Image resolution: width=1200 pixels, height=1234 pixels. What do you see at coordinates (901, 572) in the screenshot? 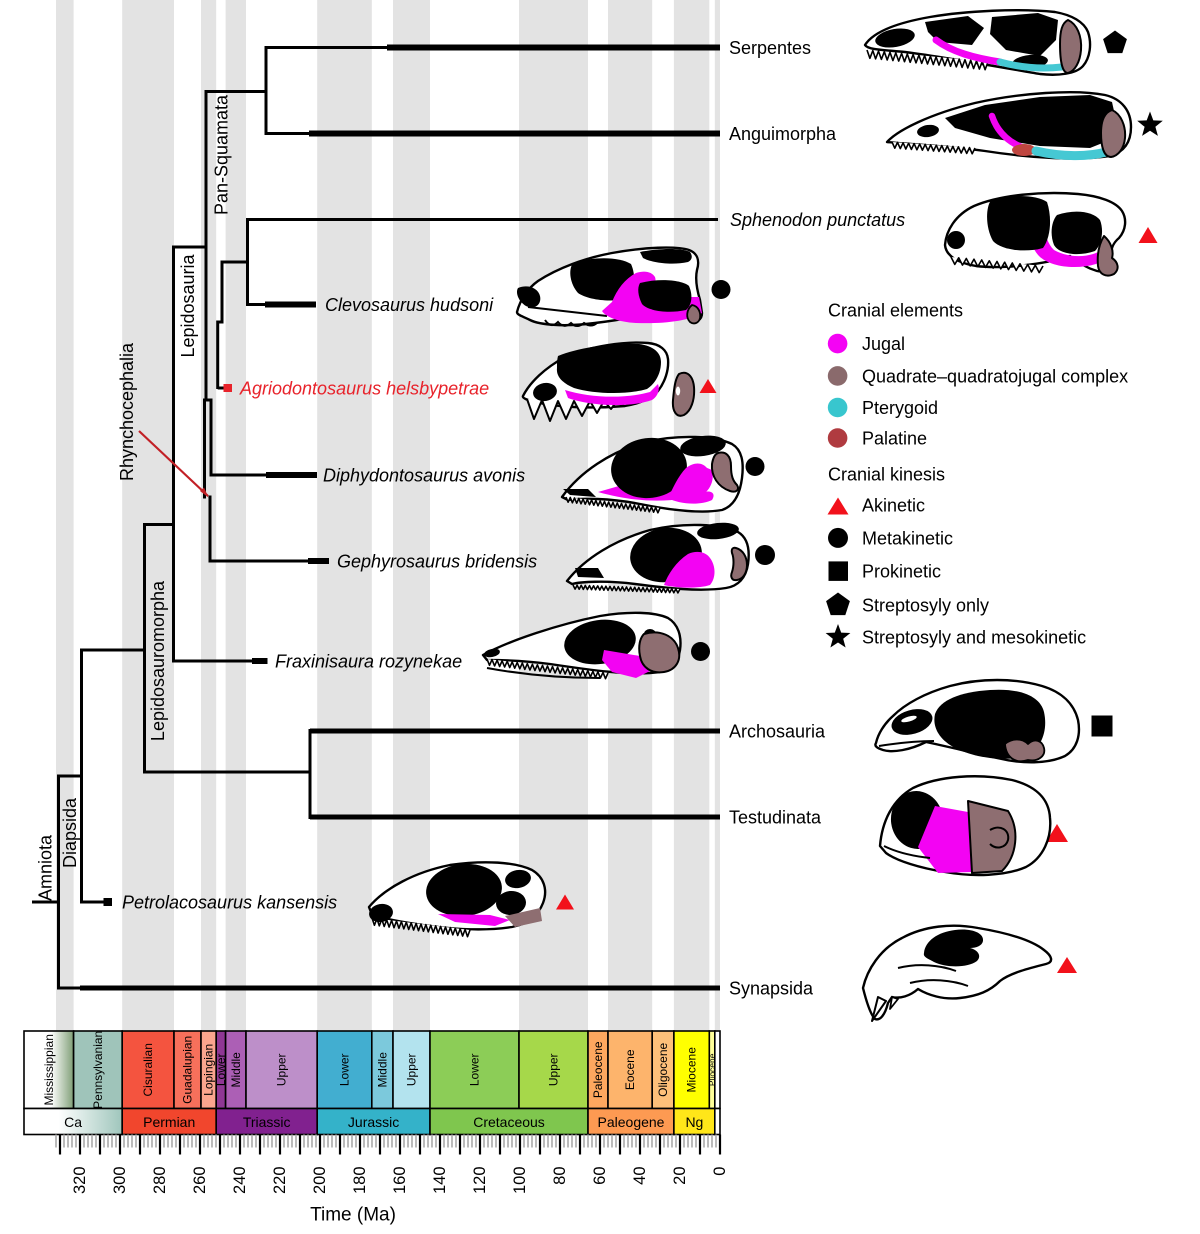
I see `svg-text: Prokinetic` at bounding box center [901, 572].